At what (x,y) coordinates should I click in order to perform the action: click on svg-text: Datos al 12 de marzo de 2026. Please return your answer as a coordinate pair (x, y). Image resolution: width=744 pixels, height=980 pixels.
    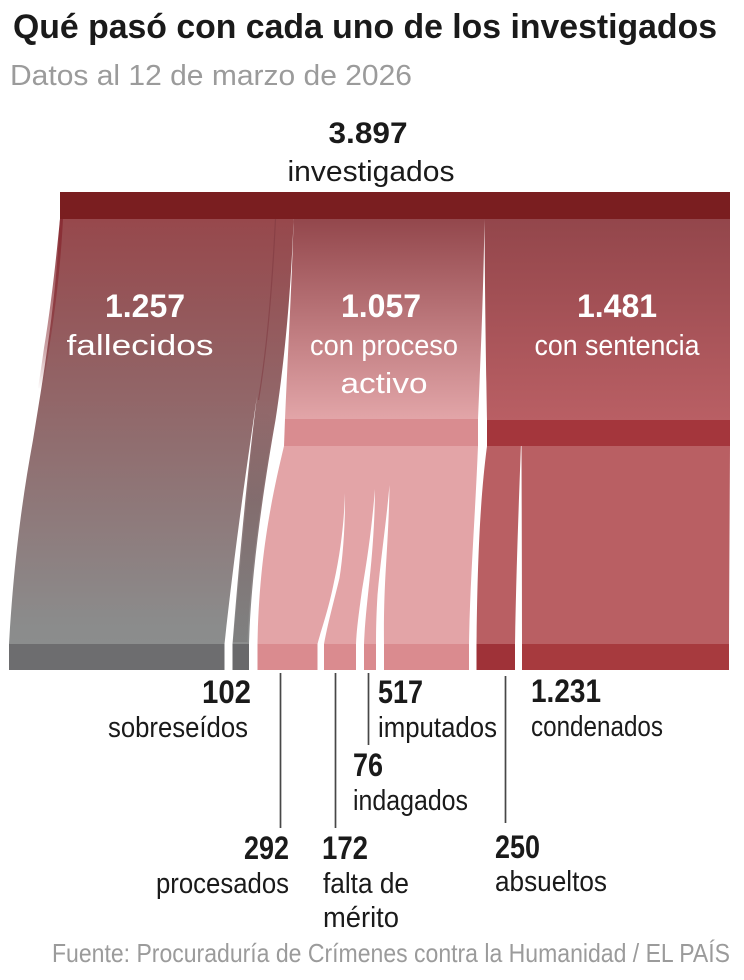
    Looking at the image, I should click on (211, 76).